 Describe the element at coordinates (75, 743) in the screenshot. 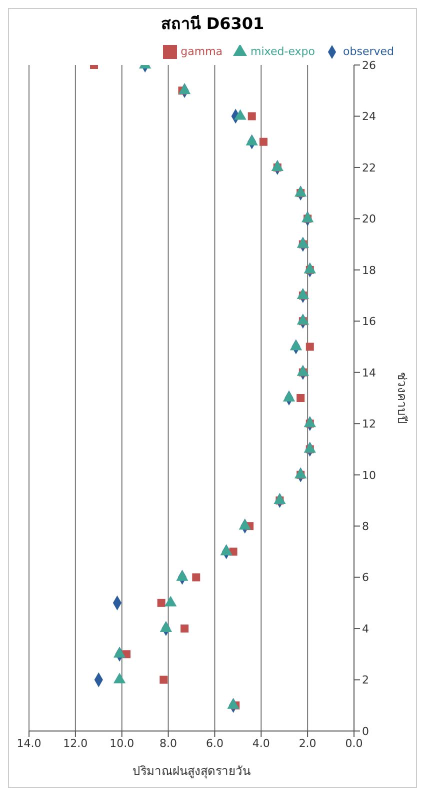

I see `x-tick-label: 12.0` at that location.